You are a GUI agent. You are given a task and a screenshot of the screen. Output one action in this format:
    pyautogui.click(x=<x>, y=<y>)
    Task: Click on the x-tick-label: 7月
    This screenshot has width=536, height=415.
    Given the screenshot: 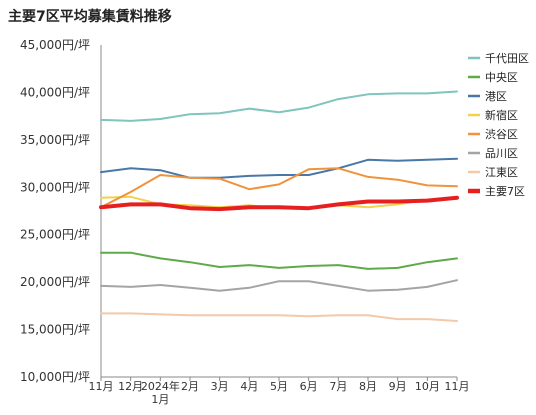 What is the action you would take?
    pyautogui.click(x=338, y=386)
    